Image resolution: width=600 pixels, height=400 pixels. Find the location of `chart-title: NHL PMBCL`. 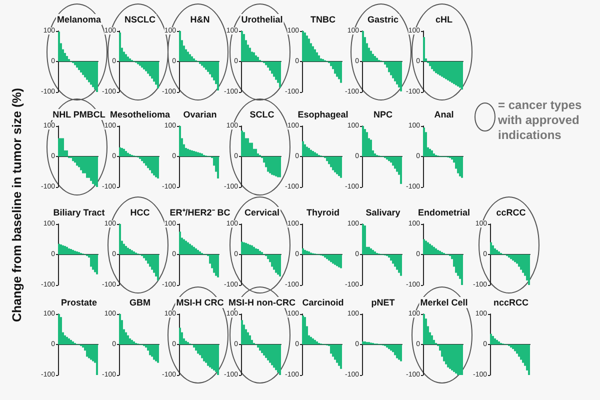

chart-title: NHL PMBCL is located at coordinates (79, 115).